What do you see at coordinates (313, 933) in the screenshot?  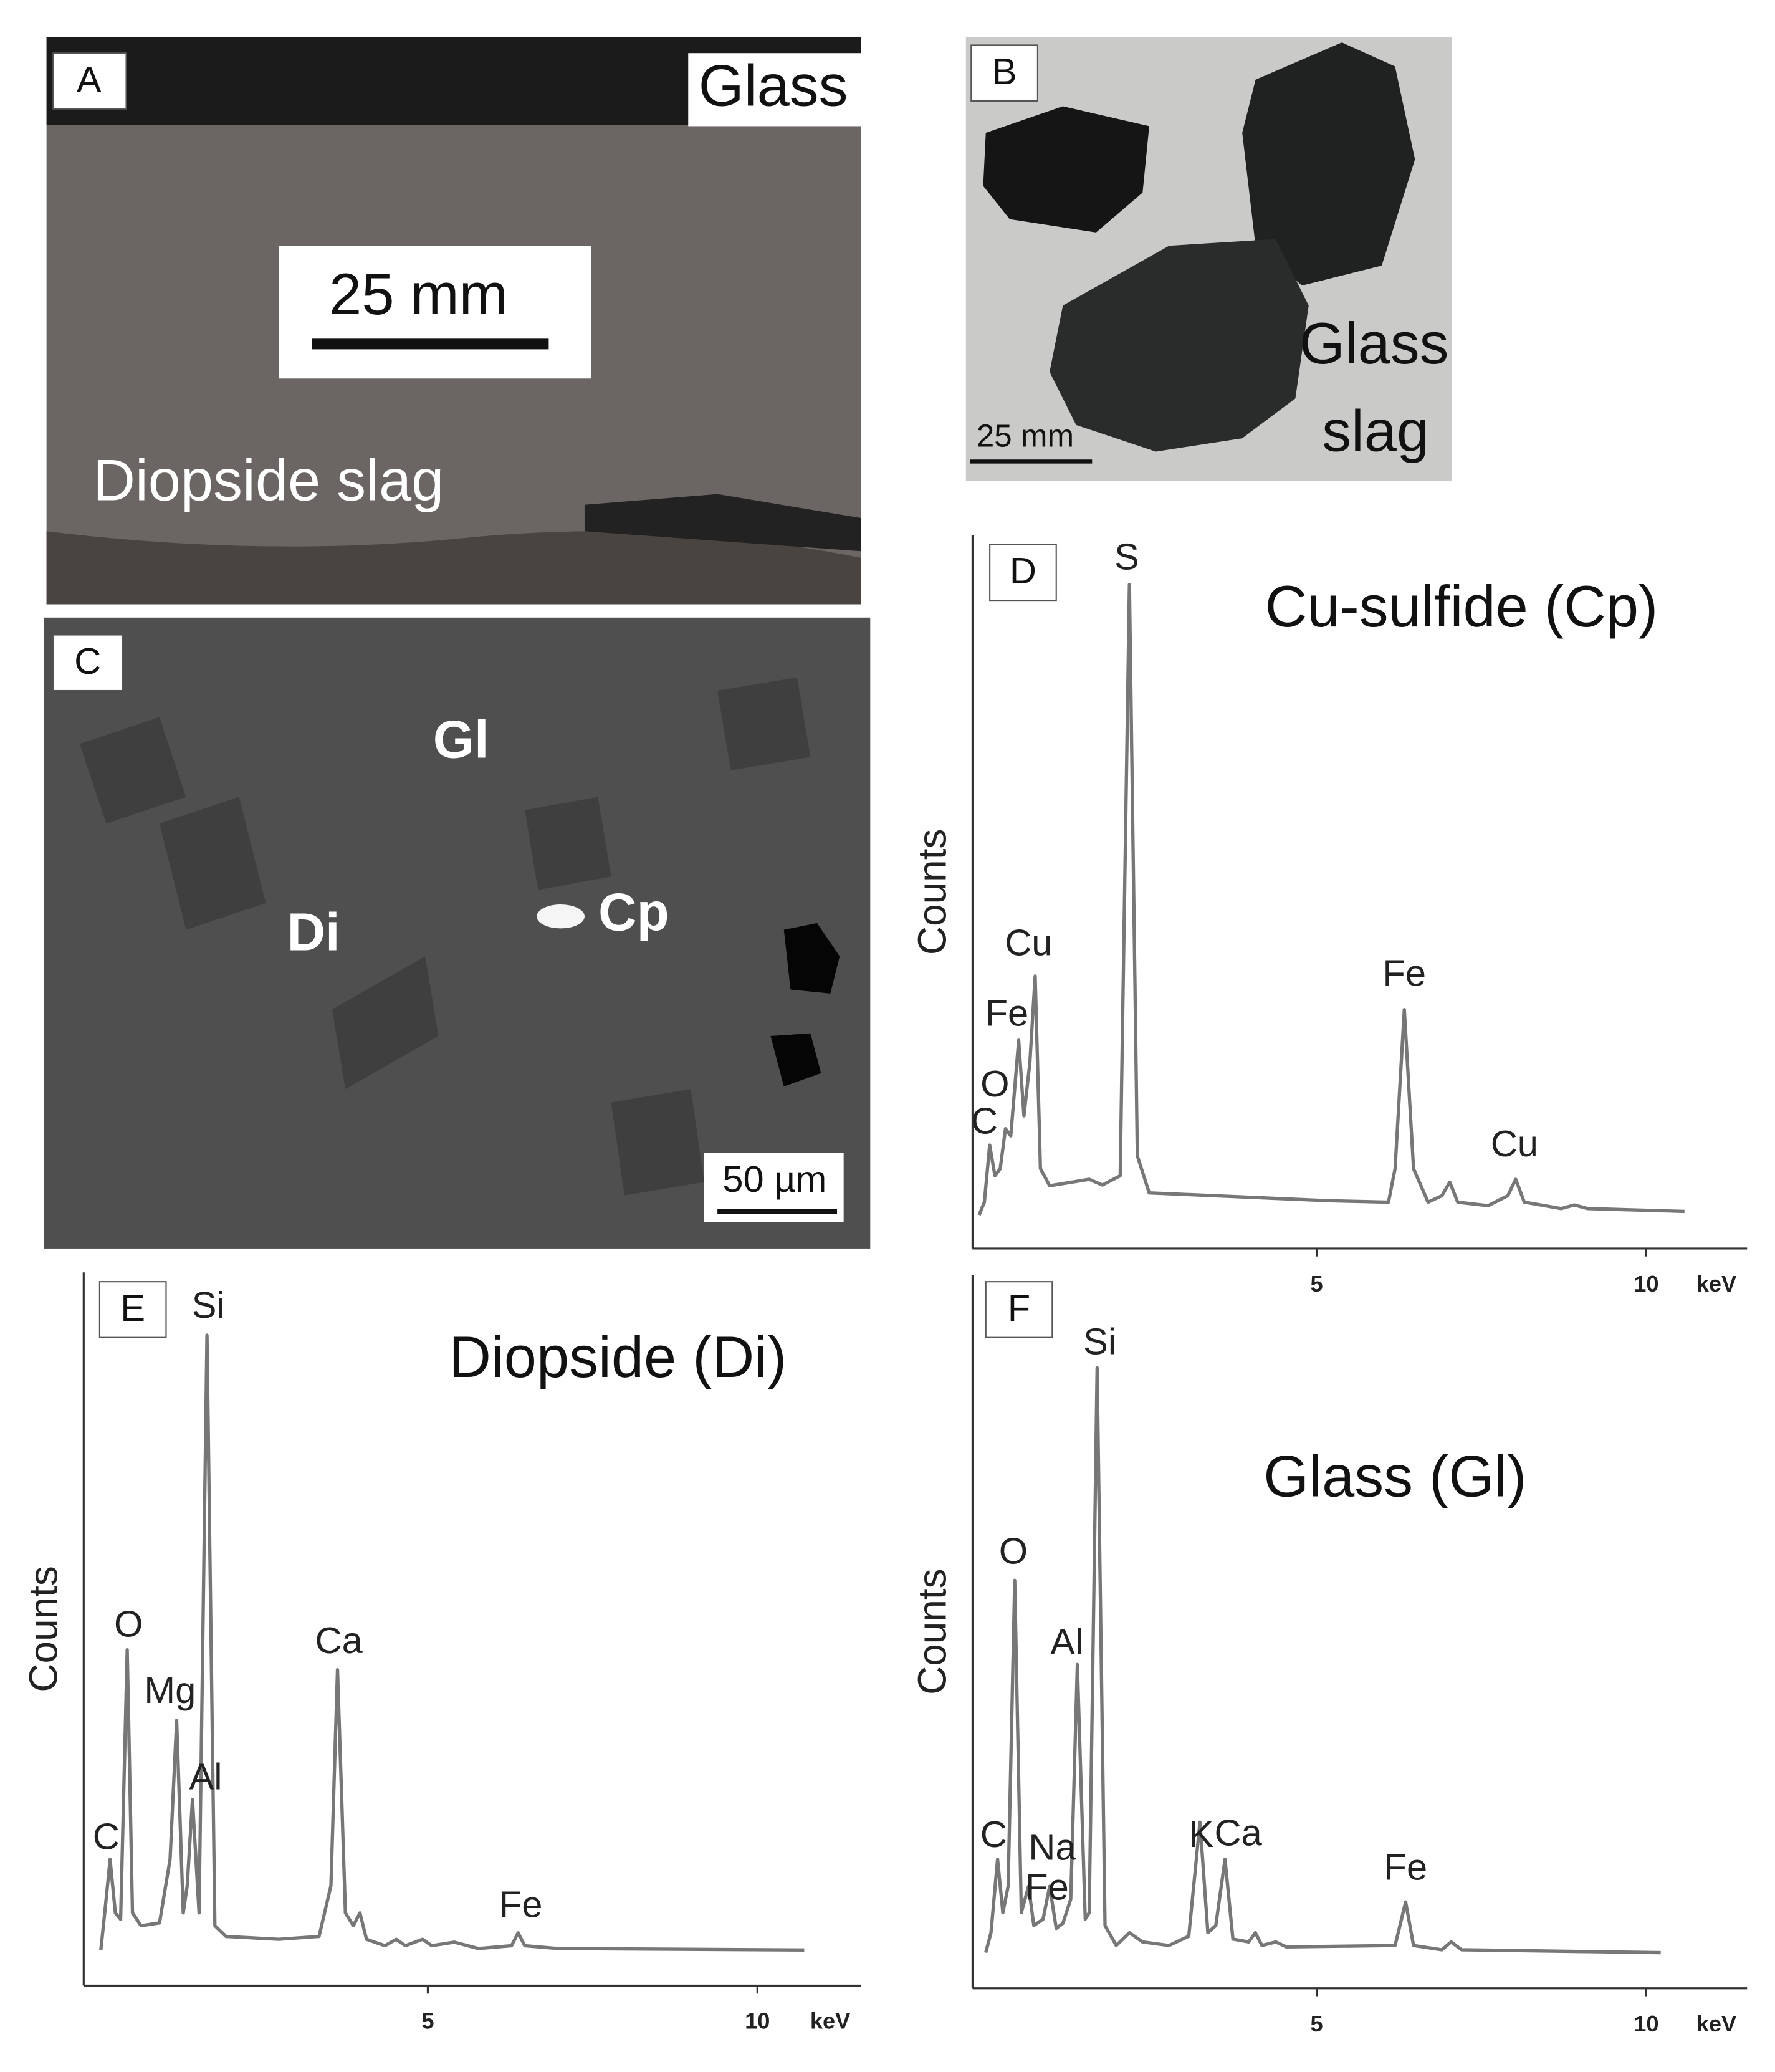 I see `phase-label: Di` at bounding box center [313, 933].